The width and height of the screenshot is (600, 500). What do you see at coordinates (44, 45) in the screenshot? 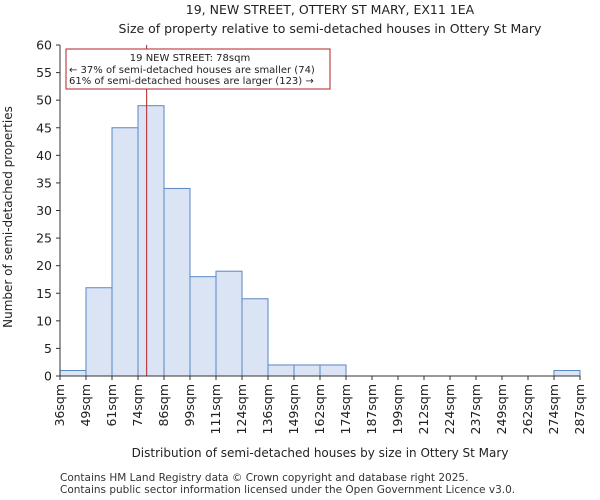
I see `y-tick-label: 60` at bounding box center [44, 45].